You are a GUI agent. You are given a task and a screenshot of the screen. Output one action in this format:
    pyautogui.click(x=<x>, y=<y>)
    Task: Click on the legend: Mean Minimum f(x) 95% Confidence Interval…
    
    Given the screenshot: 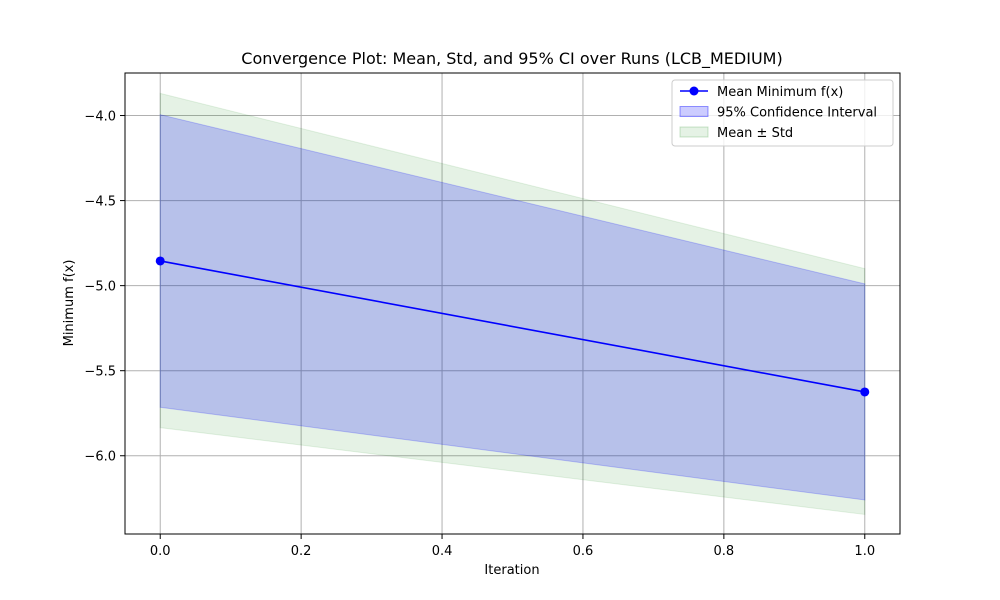 What is the action you would take?
    pyautogui.click(x=782, y=113)
    